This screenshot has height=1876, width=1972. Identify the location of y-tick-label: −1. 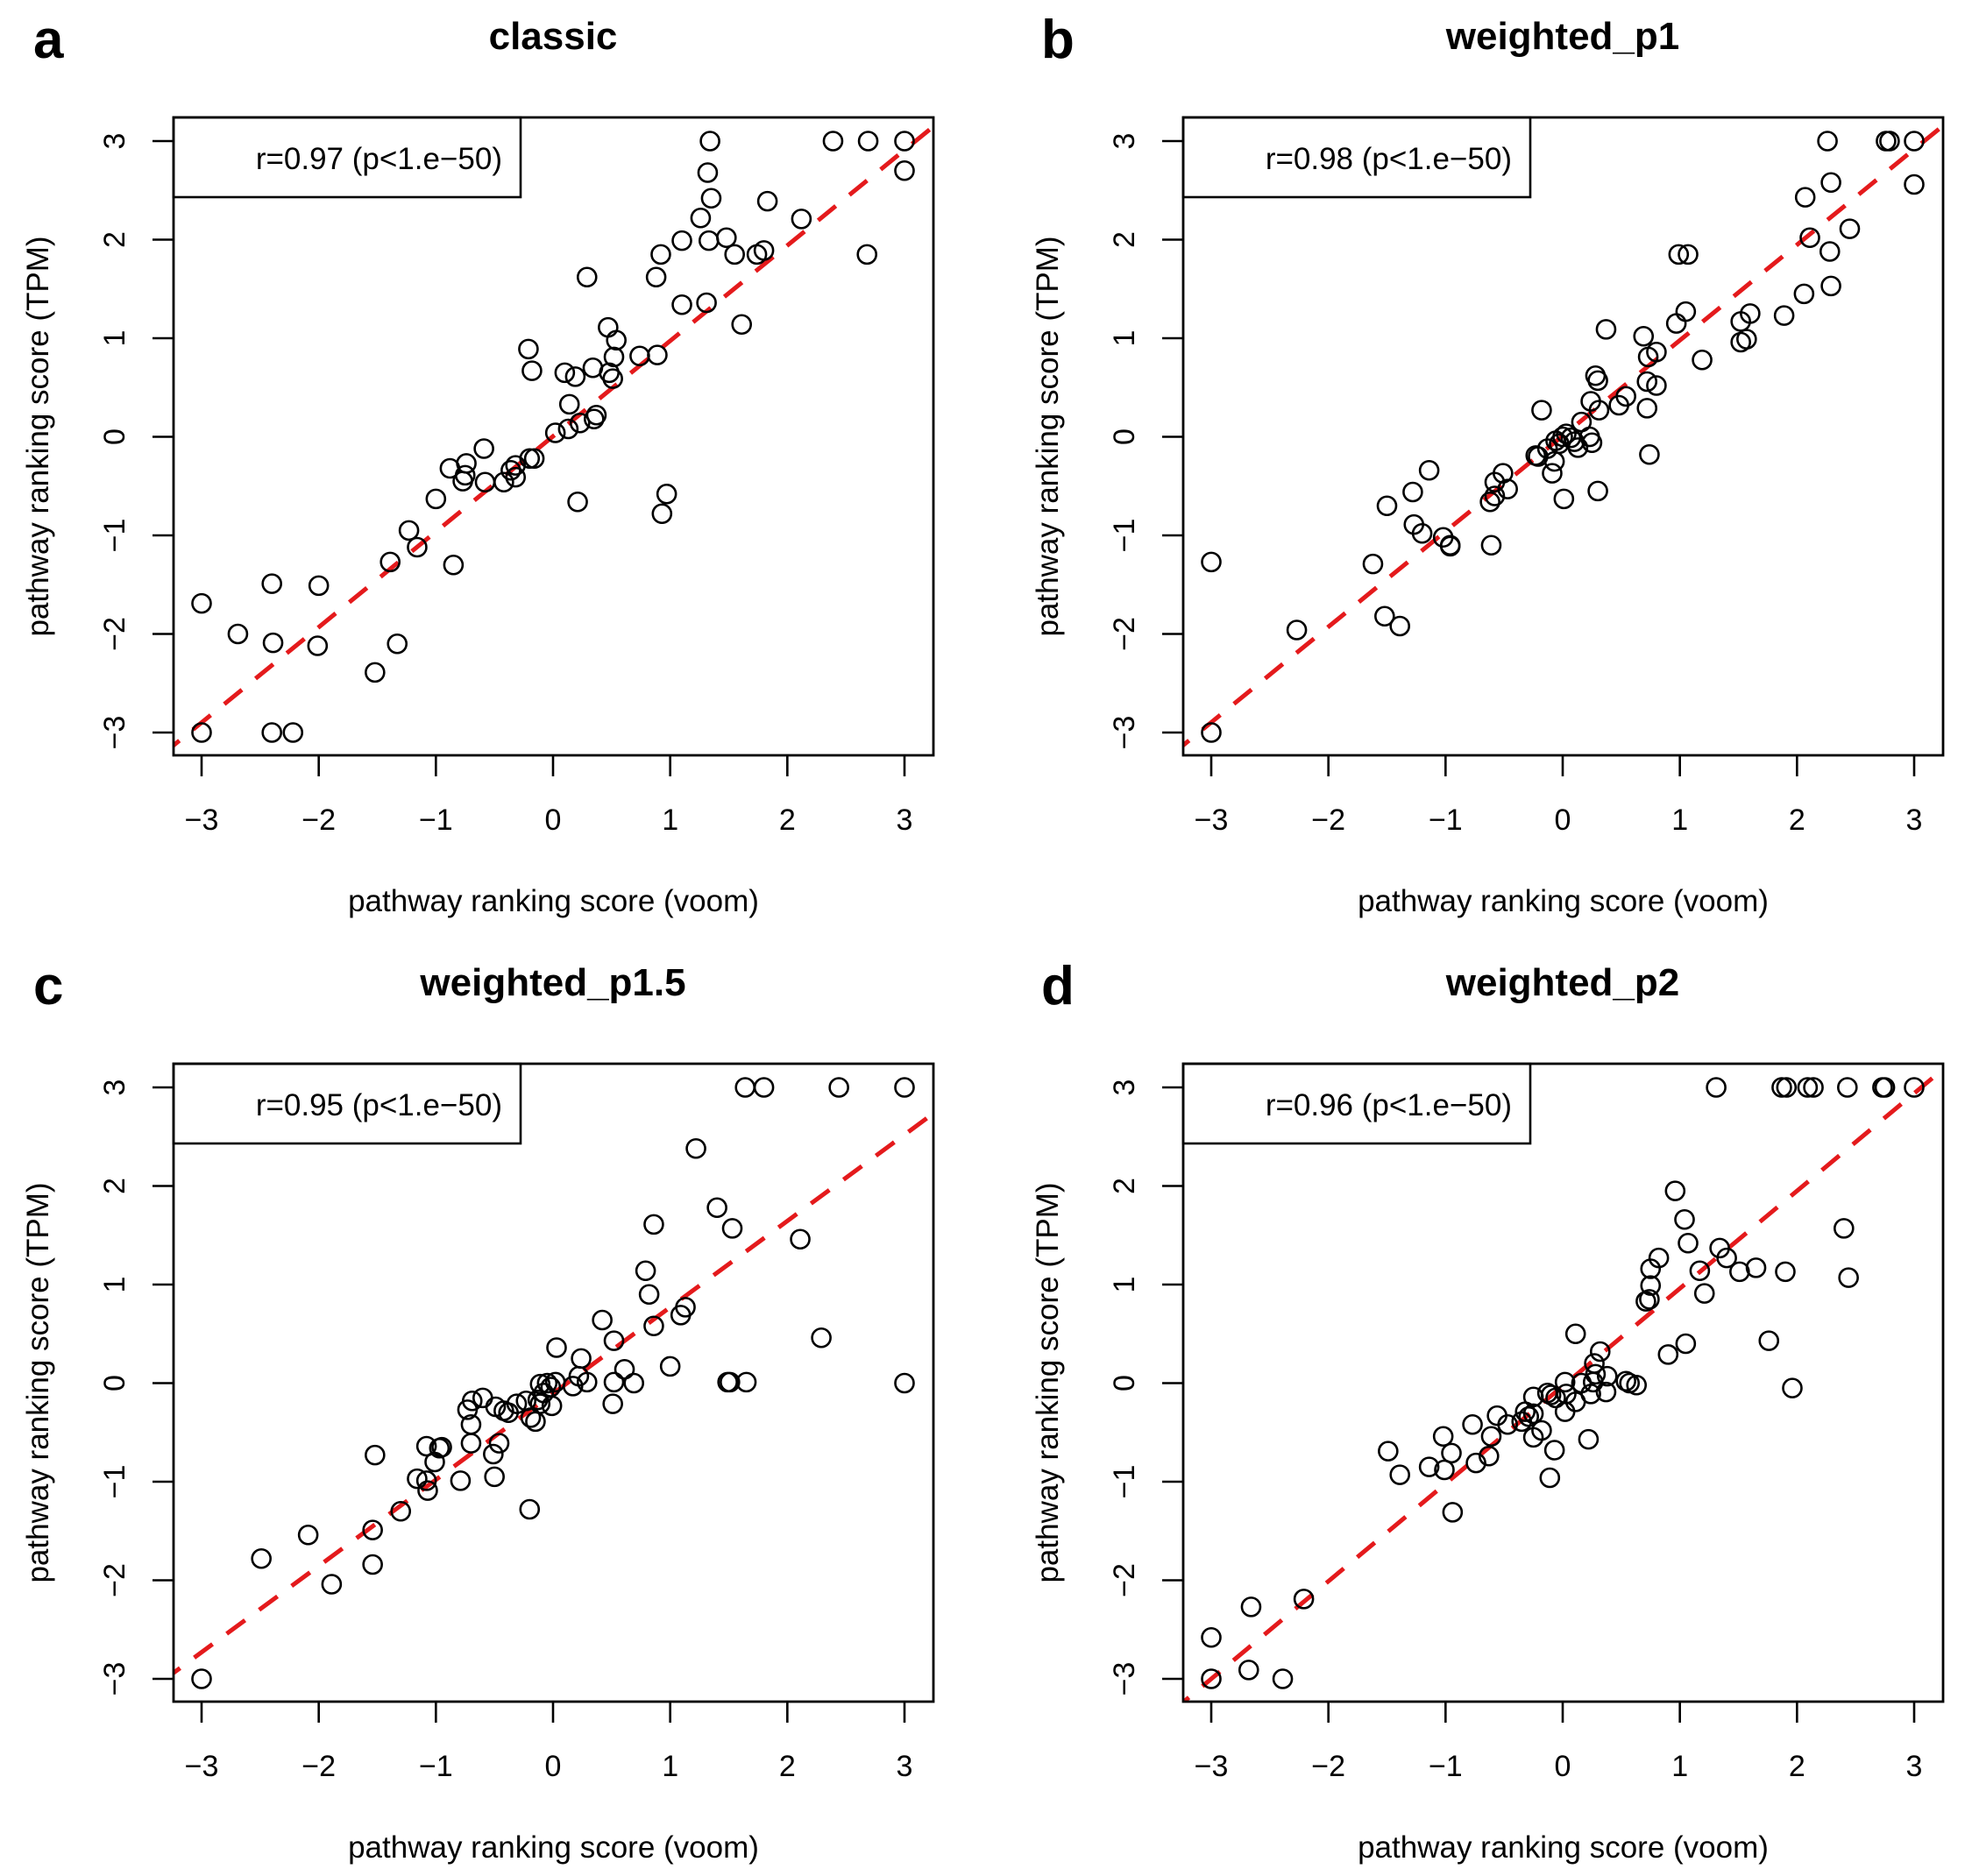
(1124, 1482).